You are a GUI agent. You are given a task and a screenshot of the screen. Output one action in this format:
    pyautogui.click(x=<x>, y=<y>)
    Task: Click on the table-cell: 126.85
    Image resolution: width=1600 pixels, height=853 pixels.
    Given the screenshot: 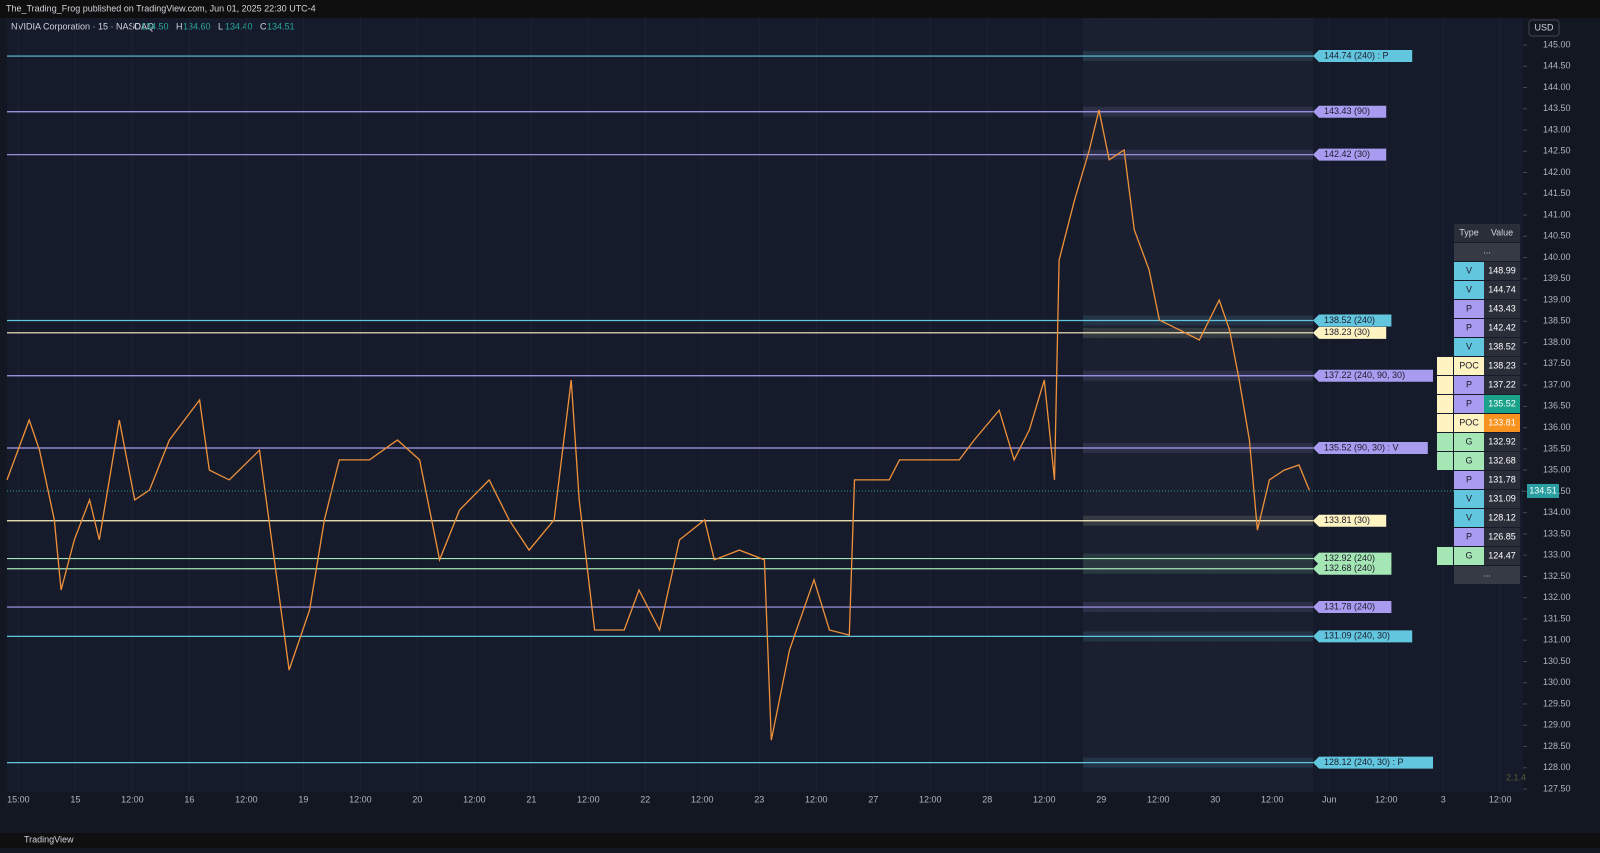 What is the action you would take?
    pyautogui.click(x=1502, y=536)
    